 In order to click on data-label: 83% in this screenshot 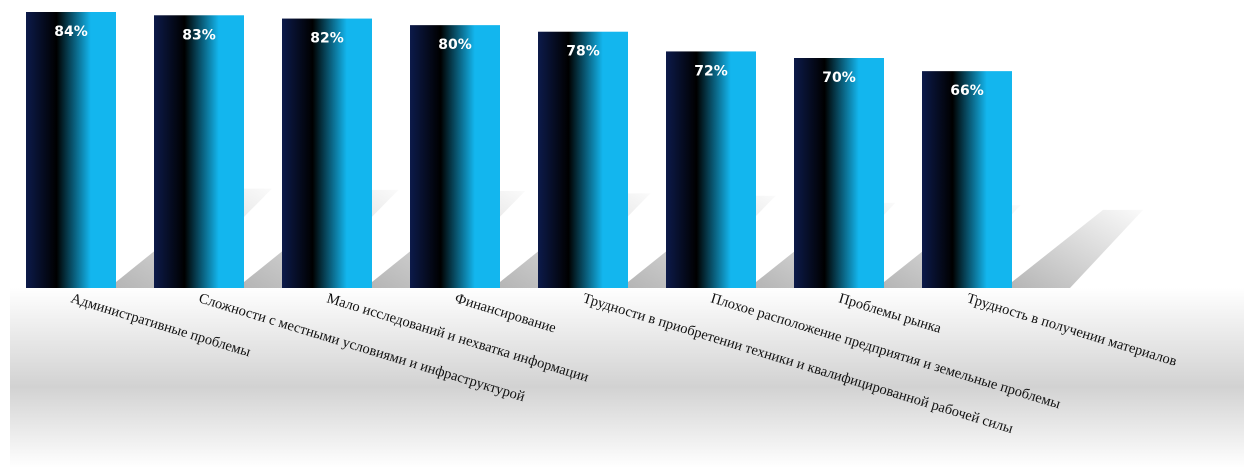, I will do `click(199, 35)`.